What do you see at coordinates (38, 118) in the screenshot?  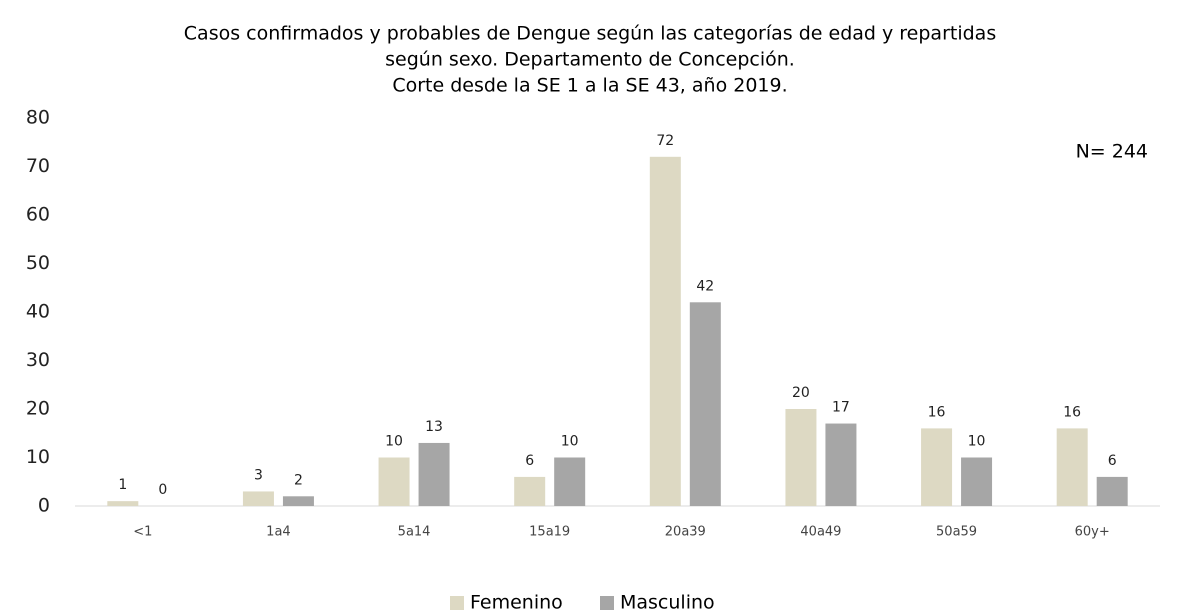 I see `y-tick-label: 80` at bounding box center [38, 118].